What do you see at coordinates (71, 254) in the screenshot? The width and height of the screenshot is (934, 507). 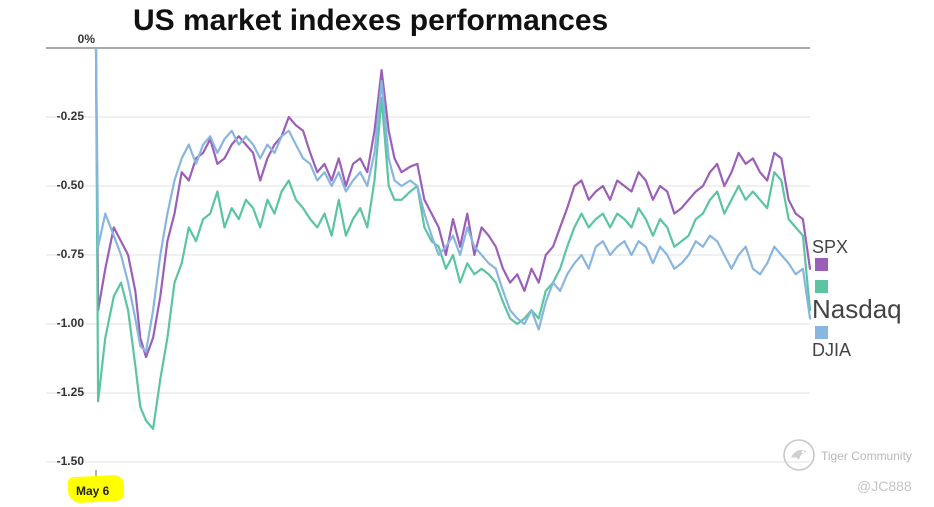 I see `y-tick-label: -0.75` at bounding box center [71, 254].